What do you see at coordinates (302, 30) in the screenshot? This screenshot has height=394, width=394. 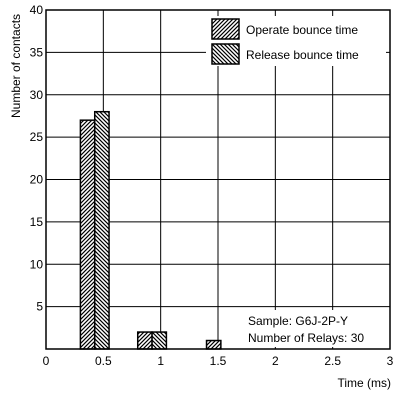 I see `legend-label: Operate bounce time` at bounding box center [302, 30].